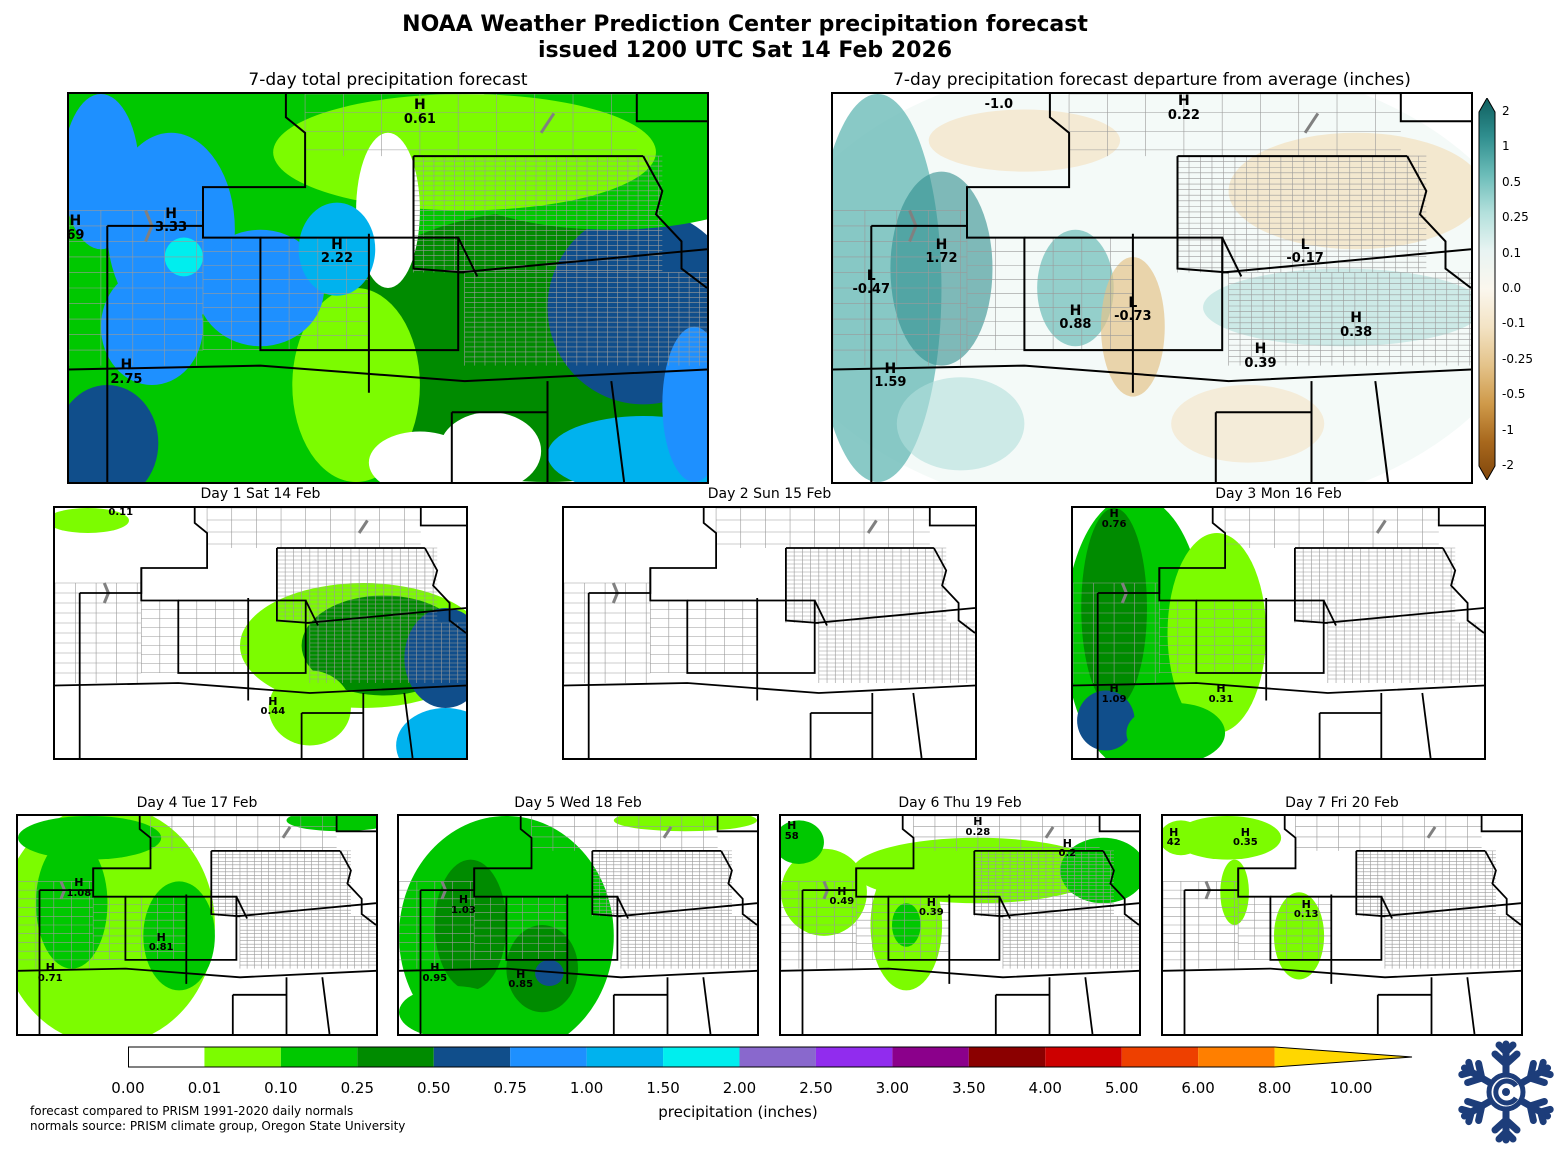  Describe the element at coordinates (1512, 288) in the screenshot. I see `departure-colorbar-tick: 0.0` at that location.